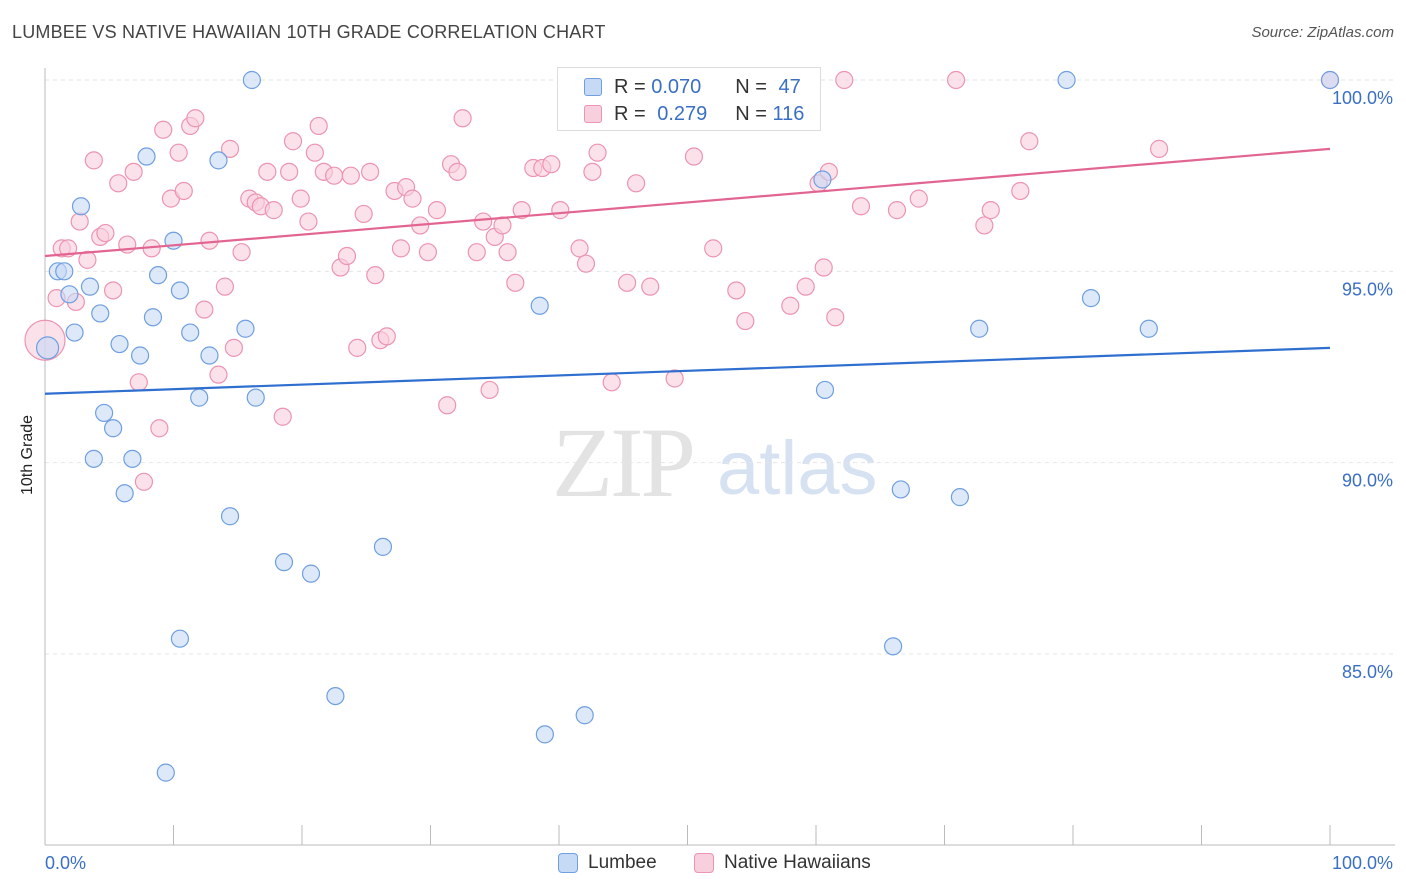 The width and height of the screenshot is (1406, 892). Describe the element at coordinates (568, 863) in the screenshot. I see `series-swatch-lumbee` at that location.